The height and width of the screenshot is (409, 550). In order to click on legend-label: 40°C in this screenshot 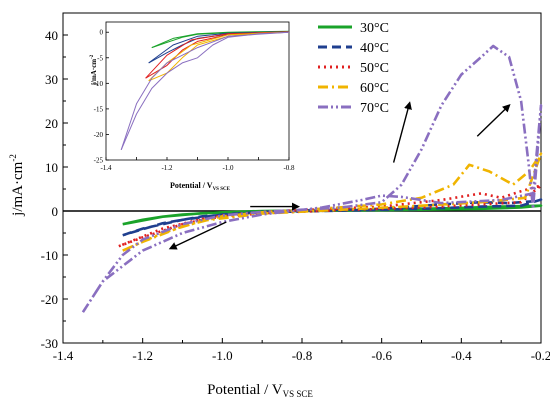, I will do `click(374, 48)`.